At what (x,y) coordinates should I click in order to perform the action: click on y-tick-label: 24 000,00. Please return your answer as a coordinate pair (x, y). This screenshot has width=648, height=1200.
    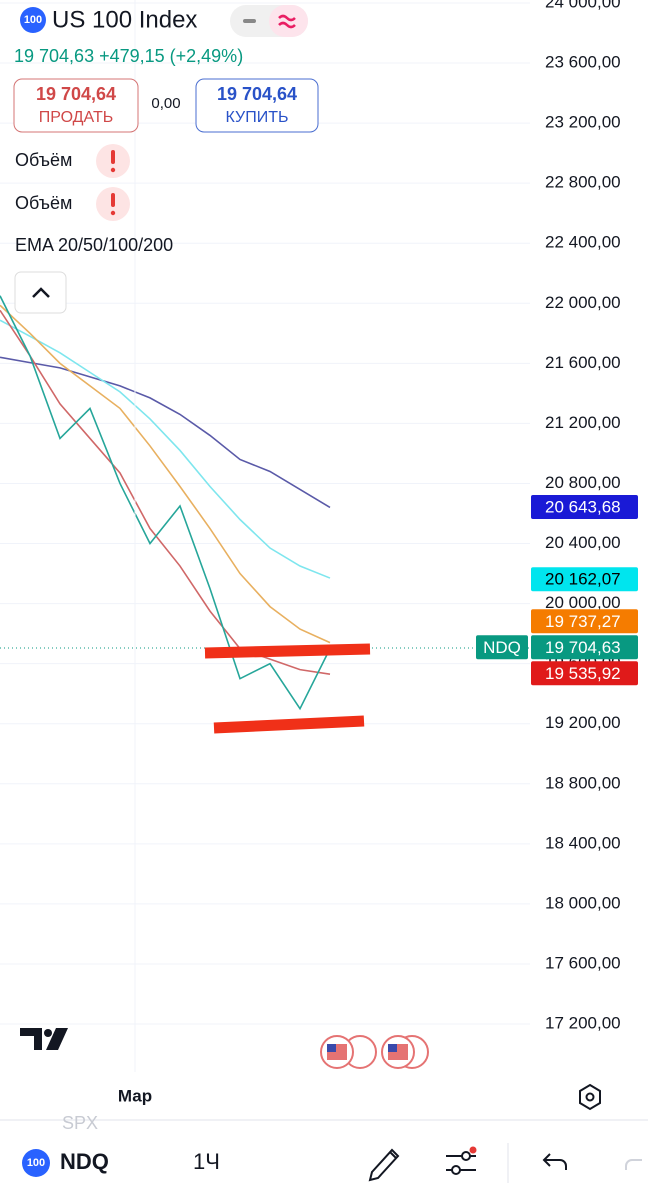
    Looking at the image, I should click on (583, 5).